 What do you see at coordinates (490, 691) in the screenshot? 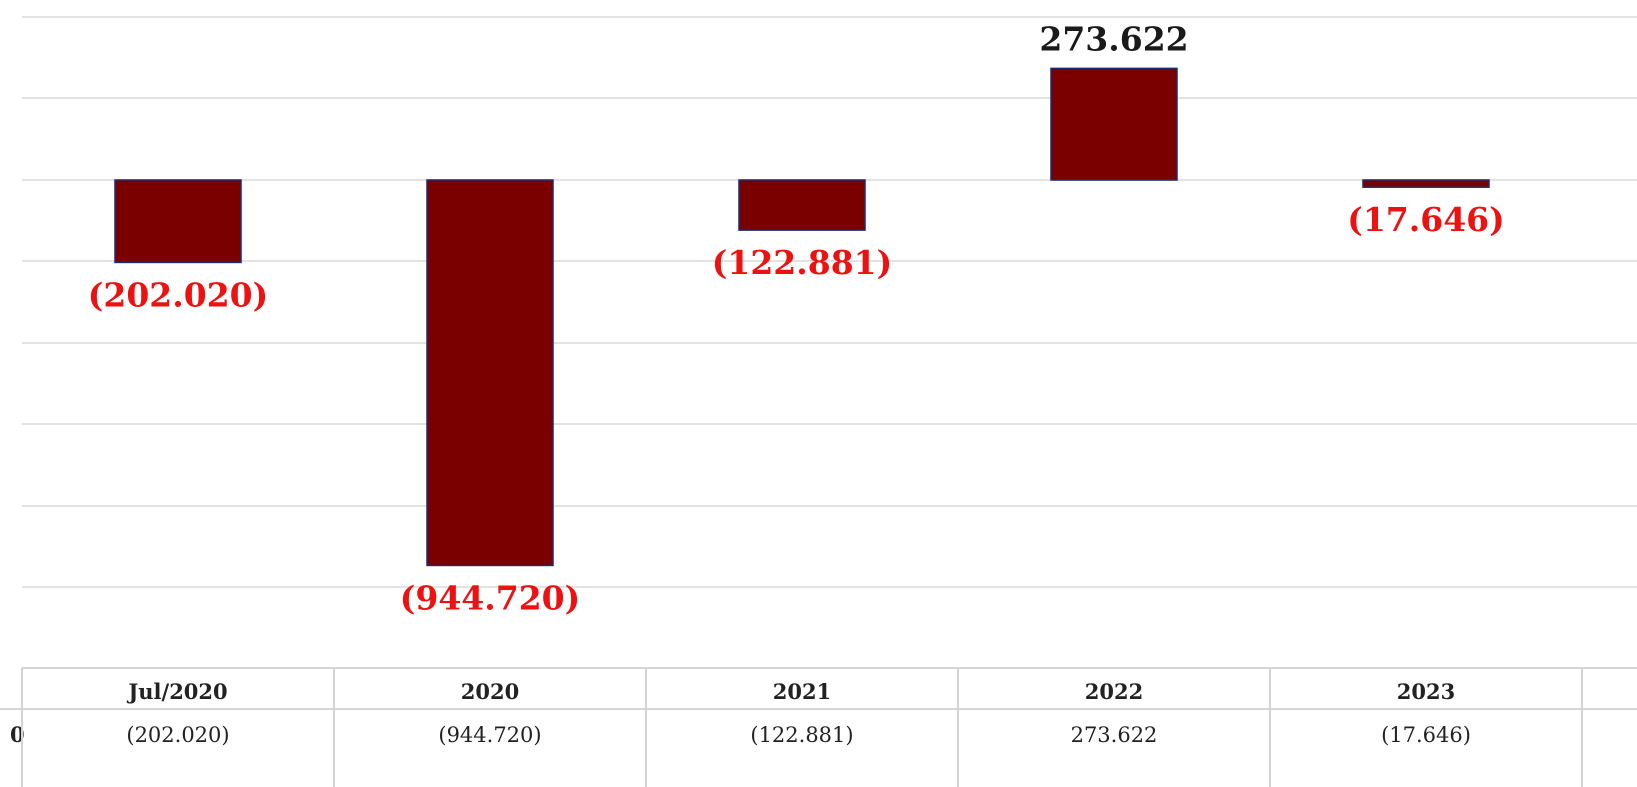
I see `table-header-cell: 2020` at bounding box center [490, 691].